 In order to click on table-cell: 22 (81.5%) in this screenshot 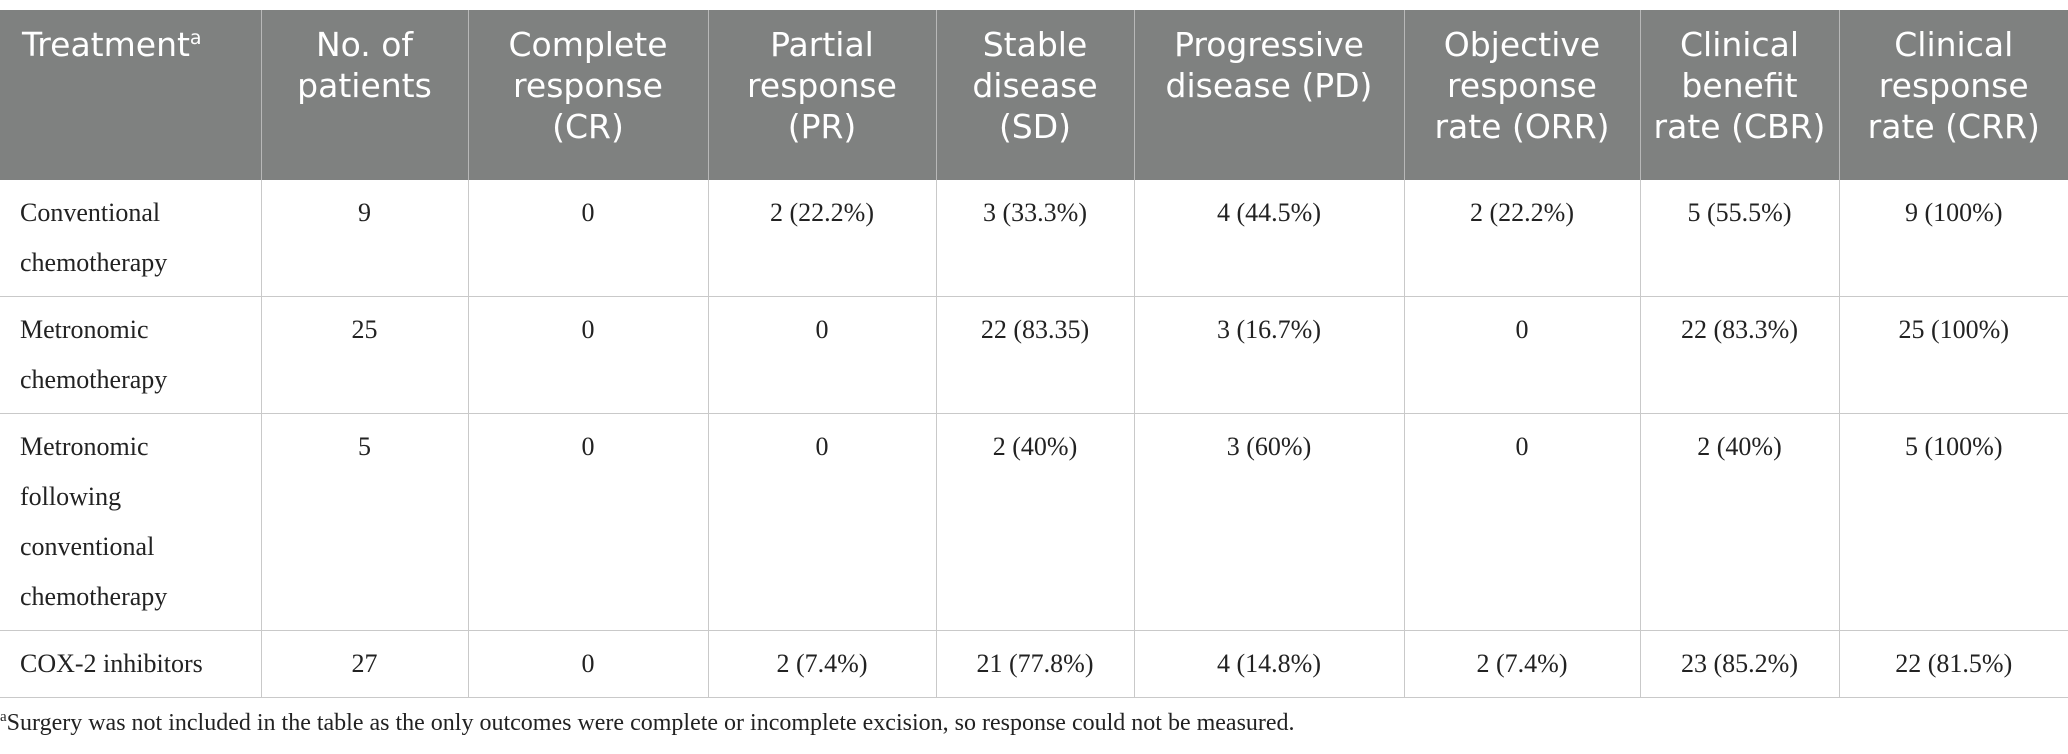, I will do `click(1953, 664)`.